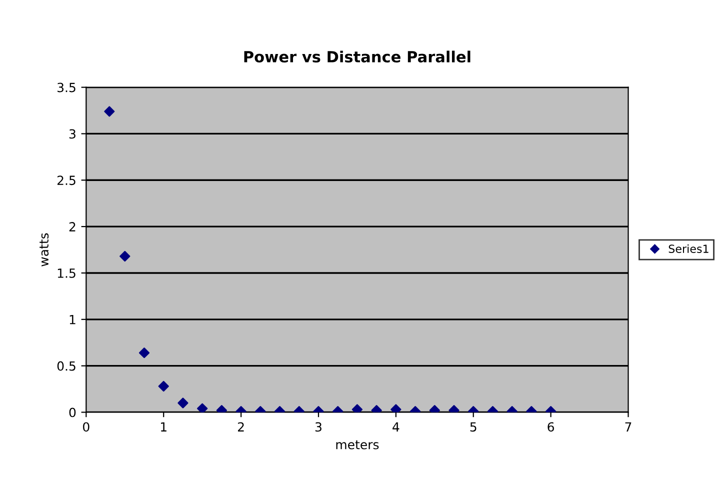  I want to click on y-axis-title: watts, so click(44, 249).